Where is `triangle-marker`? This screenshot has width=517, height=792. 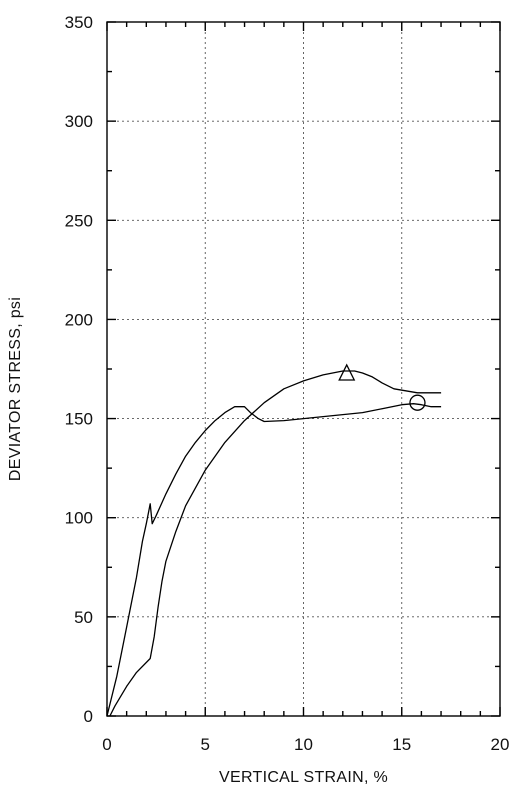
triangle-marker is located at coordinates (347, 372).